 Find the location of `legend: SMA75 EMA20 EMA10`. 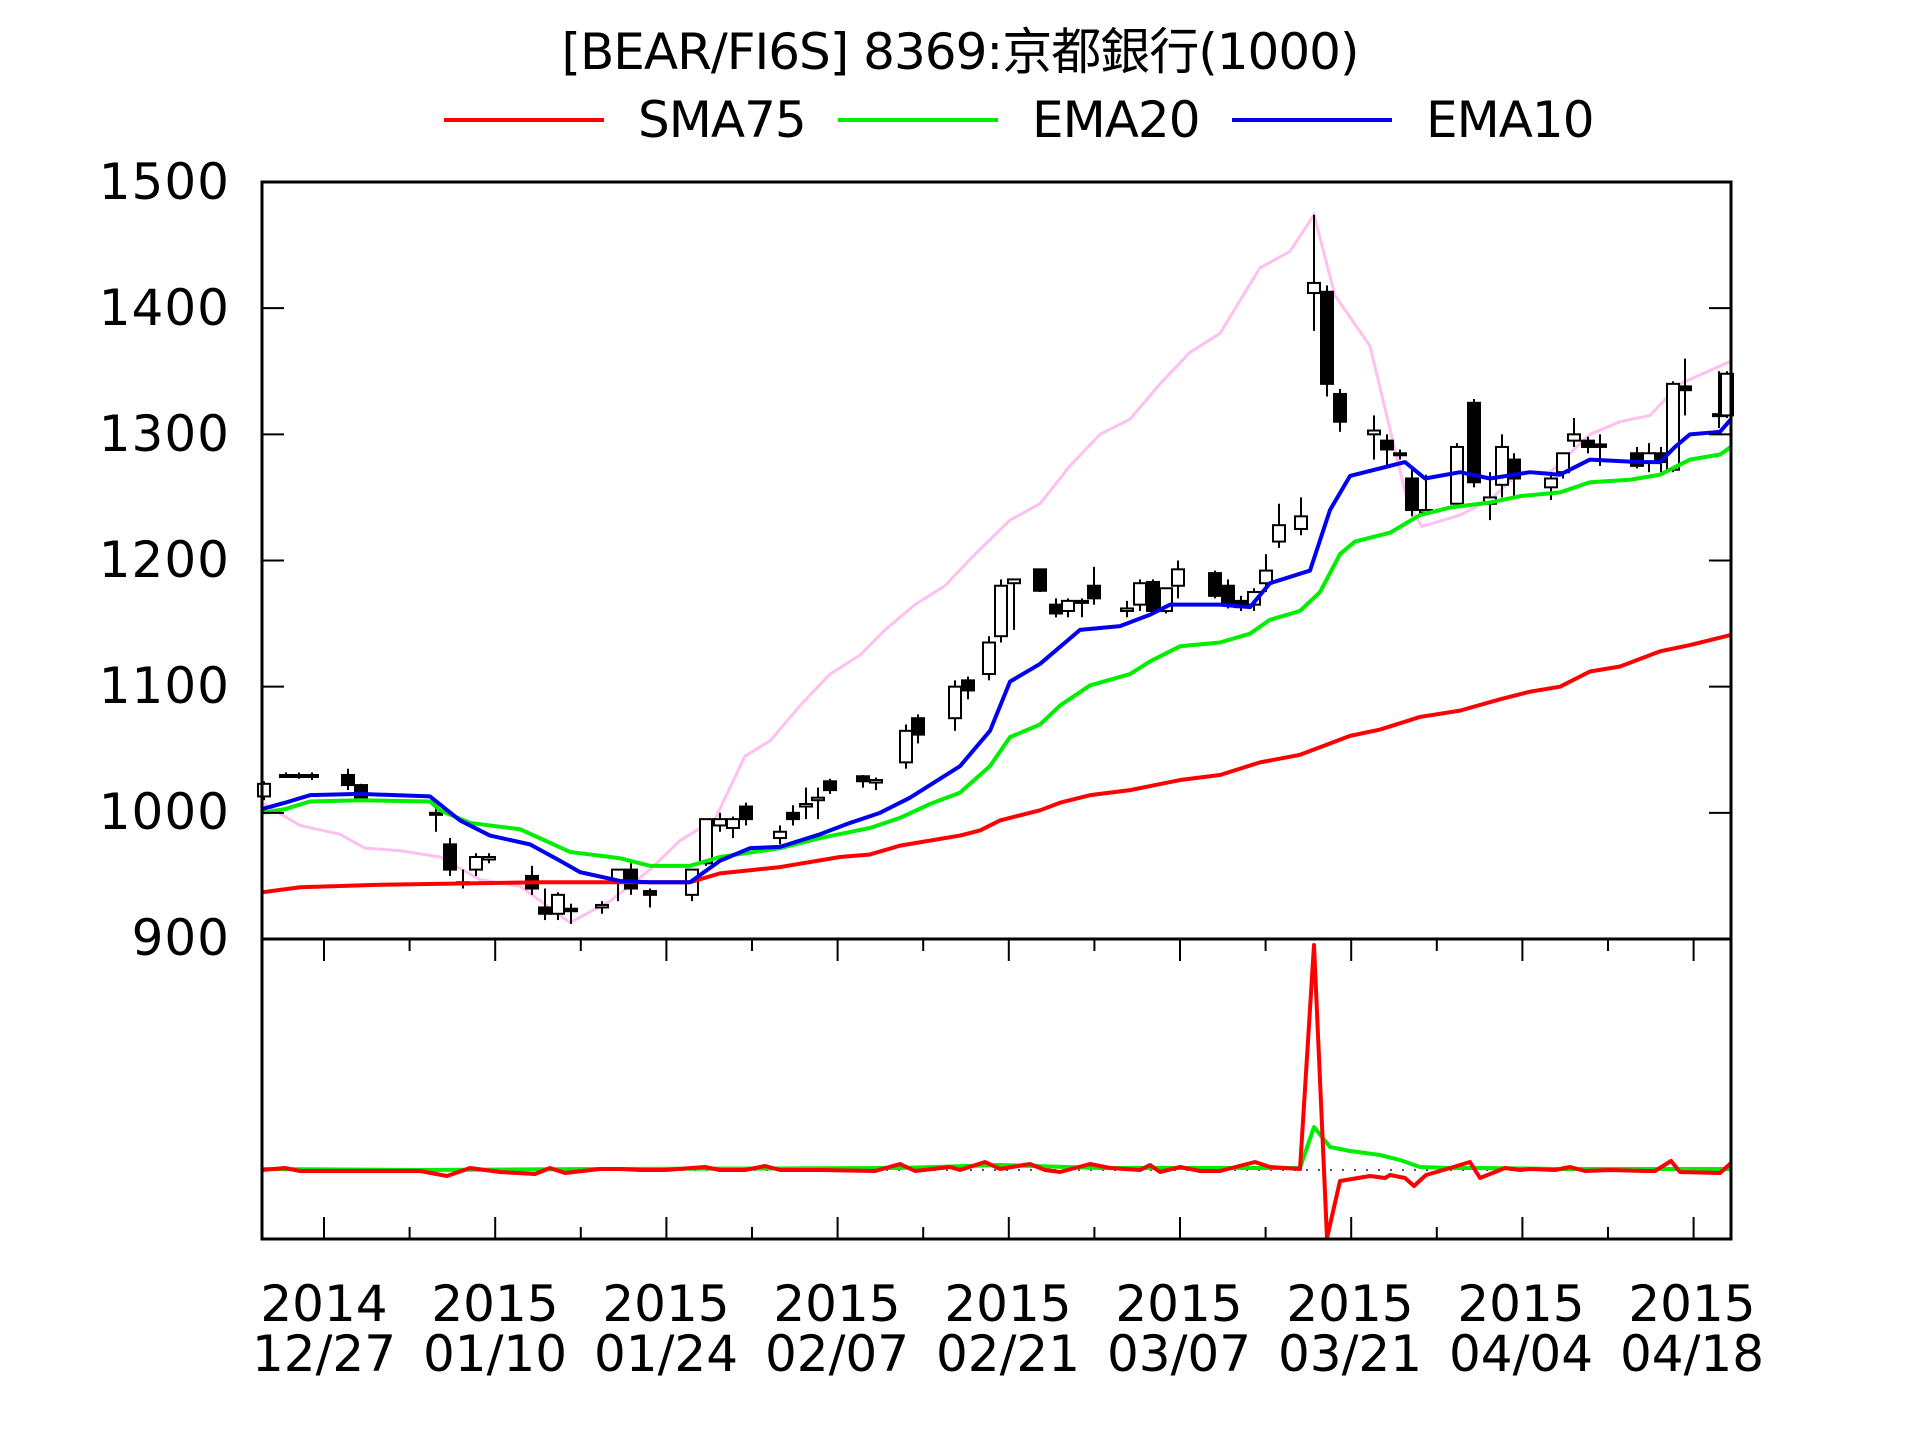

legend: SMA75 EMA20 EMA10 is located at coordinates (960, 120).